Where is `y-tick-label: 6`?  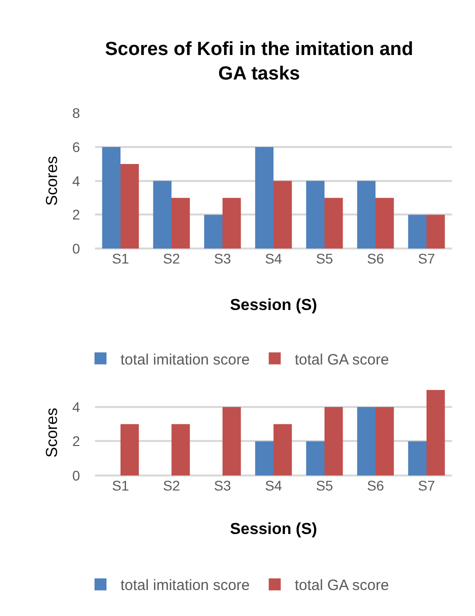 y-tick-label: 6 is located at coordinates (76, 146).